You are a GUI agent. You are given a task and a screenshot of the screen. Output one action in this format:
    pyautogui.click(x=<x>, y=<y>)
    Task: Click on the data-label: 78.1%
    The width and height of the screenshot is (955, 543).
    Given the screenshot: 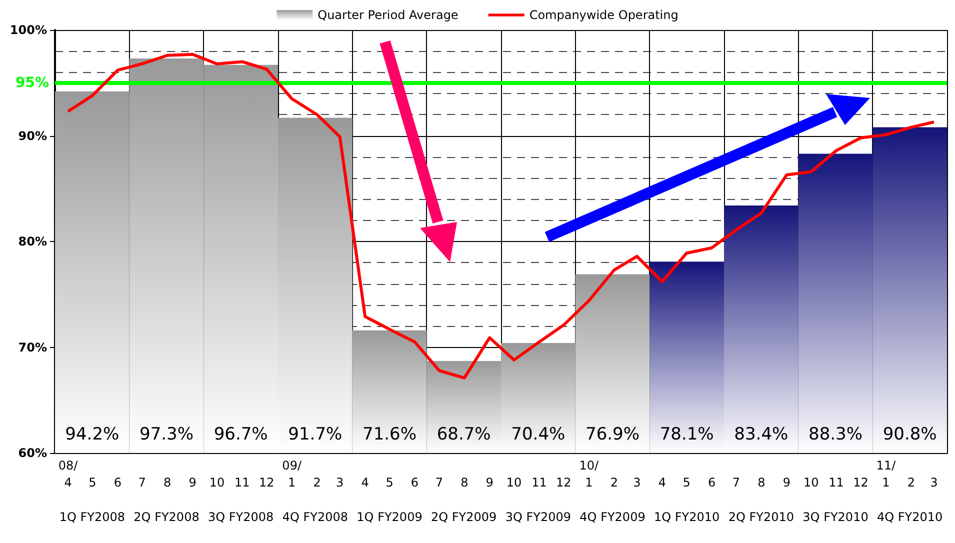 What is the action you would take?
    pyautogui.click(x=687, y=434)
    